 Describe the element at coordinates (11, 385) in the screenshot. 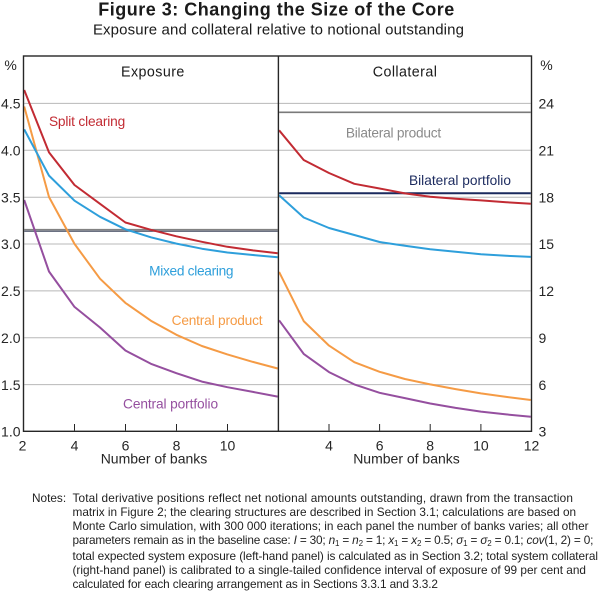

I see `svg-text: 1.5` at that location.